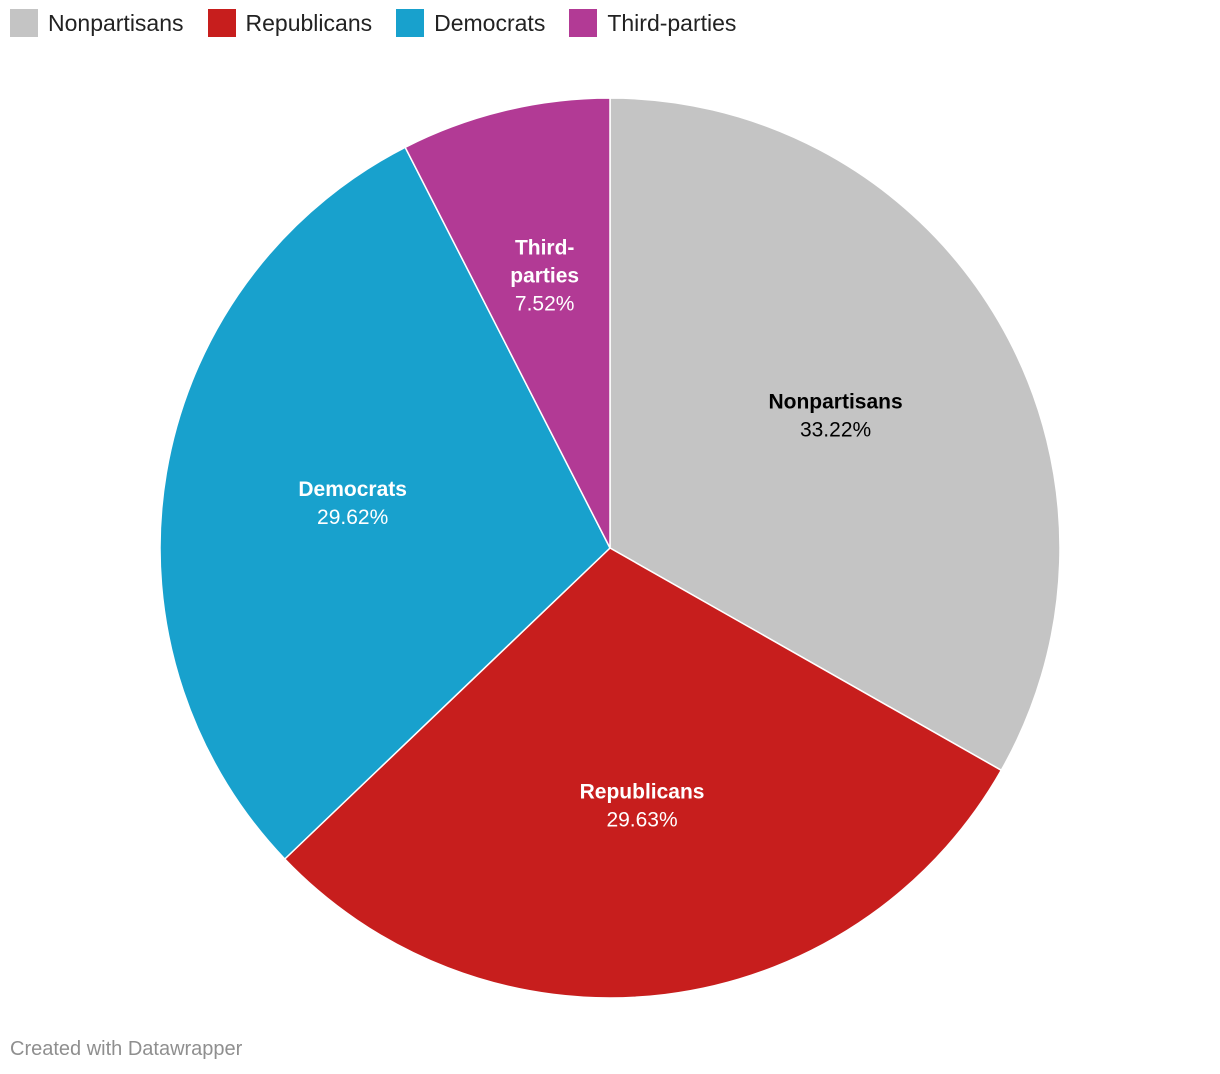 The image size is (1220, 1074). I want to click on legend-item-republicans: Republicans, so click(290, 23).